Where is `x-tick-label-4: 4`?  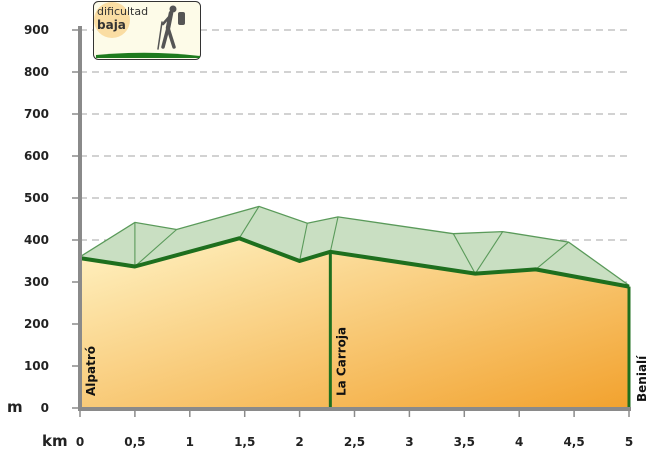
x-tick-label-4: 4 is located at coordinates (519, 442).